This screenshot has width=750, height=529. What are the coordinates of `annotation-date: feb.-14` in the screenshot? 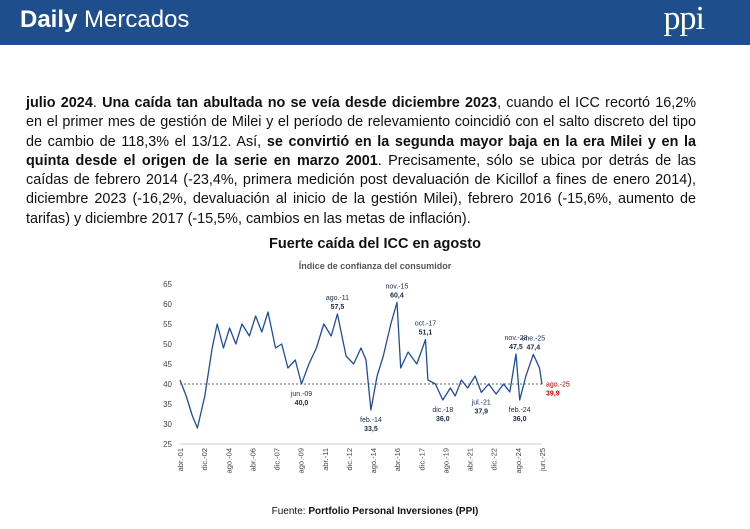 It's located at (371, 420).